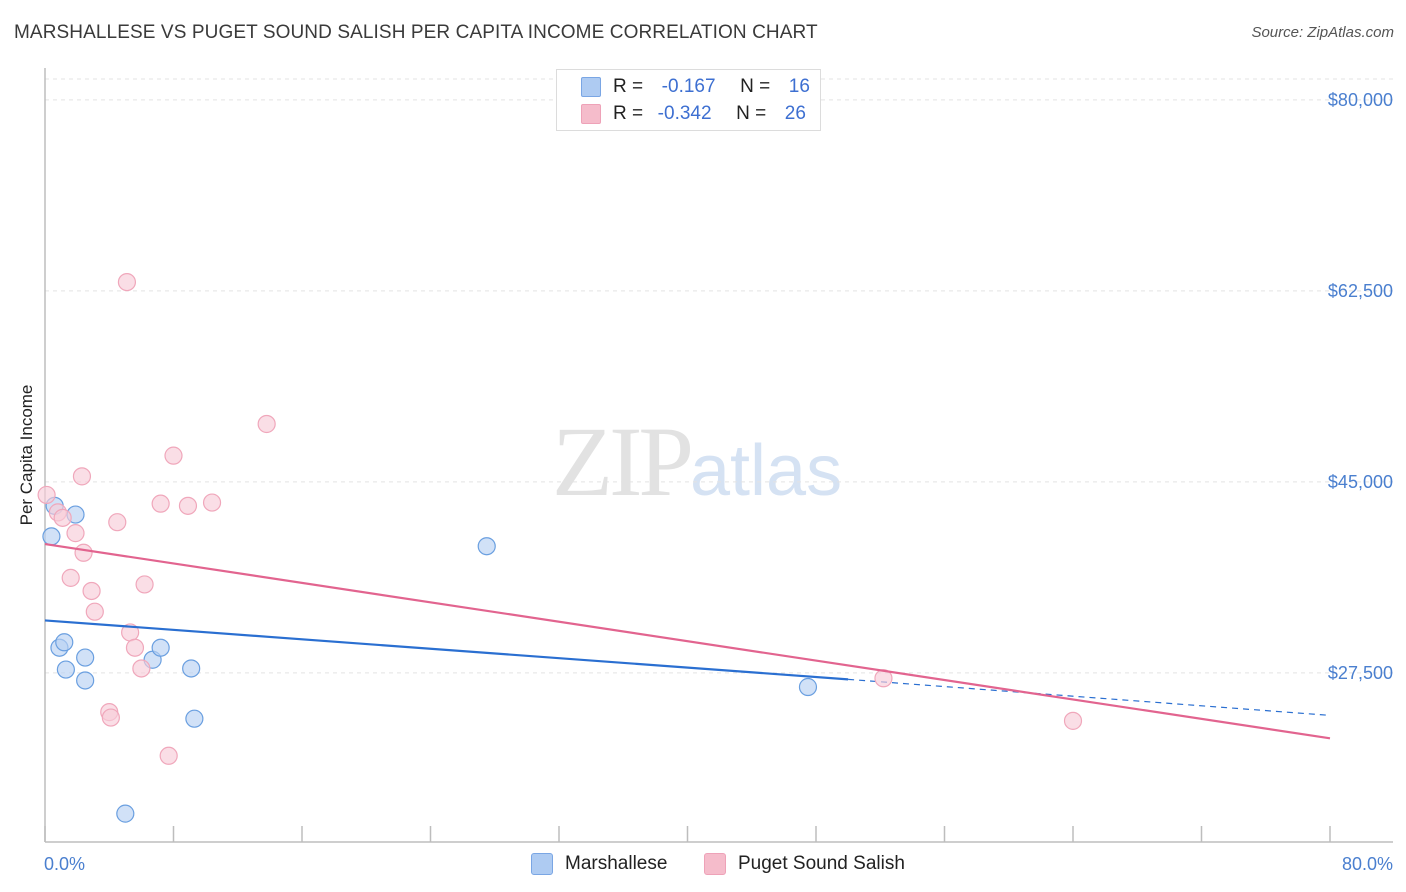  I want to click on legend-text-marshallese: R = -0.167 N = 16, so click(711, 87).